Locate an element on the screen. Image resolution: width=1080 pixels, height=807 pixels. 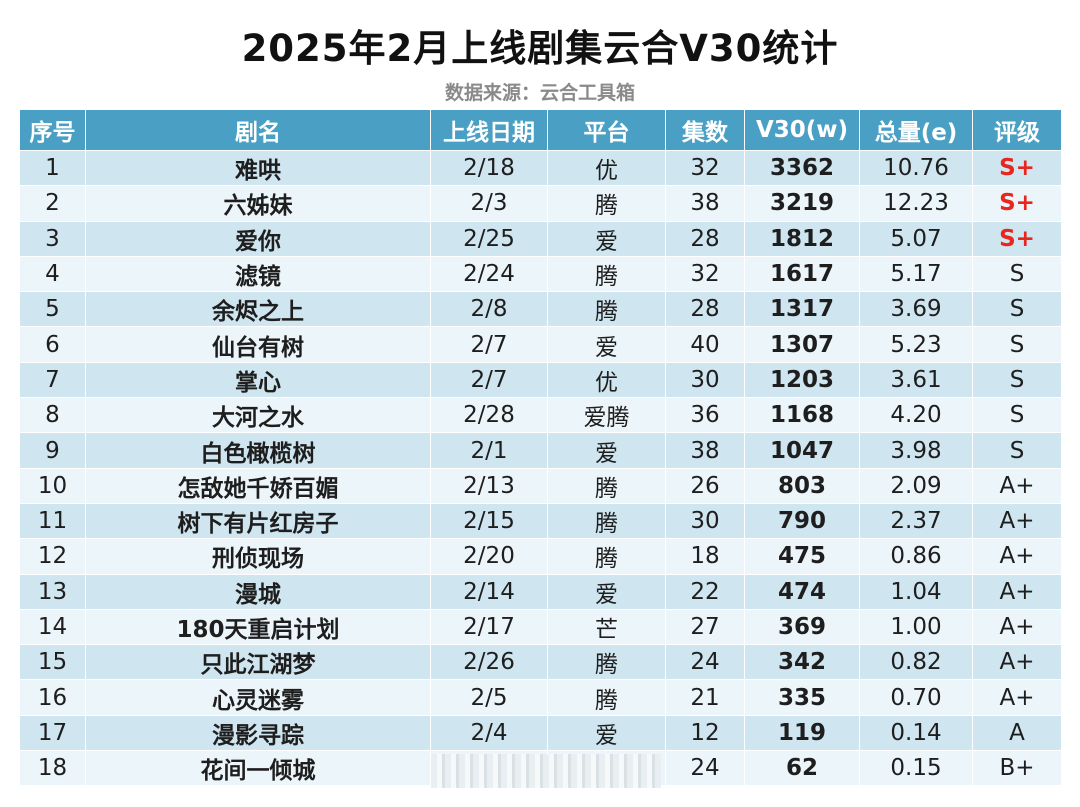
cell-v30: 474 is located at coordinates (802, 591).